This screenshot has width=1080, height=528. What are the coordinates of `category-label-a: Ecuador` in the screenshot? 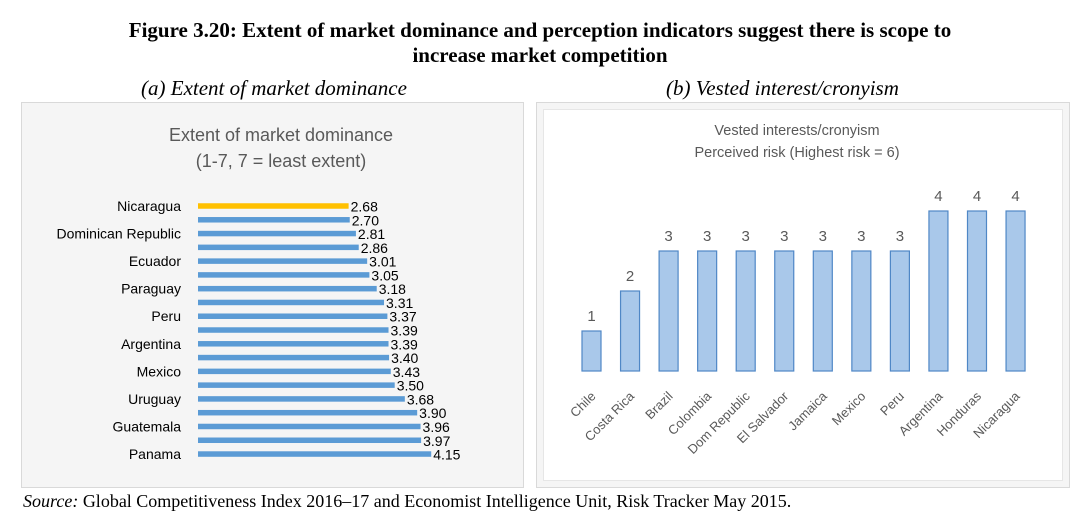 It's located at (155, 261).